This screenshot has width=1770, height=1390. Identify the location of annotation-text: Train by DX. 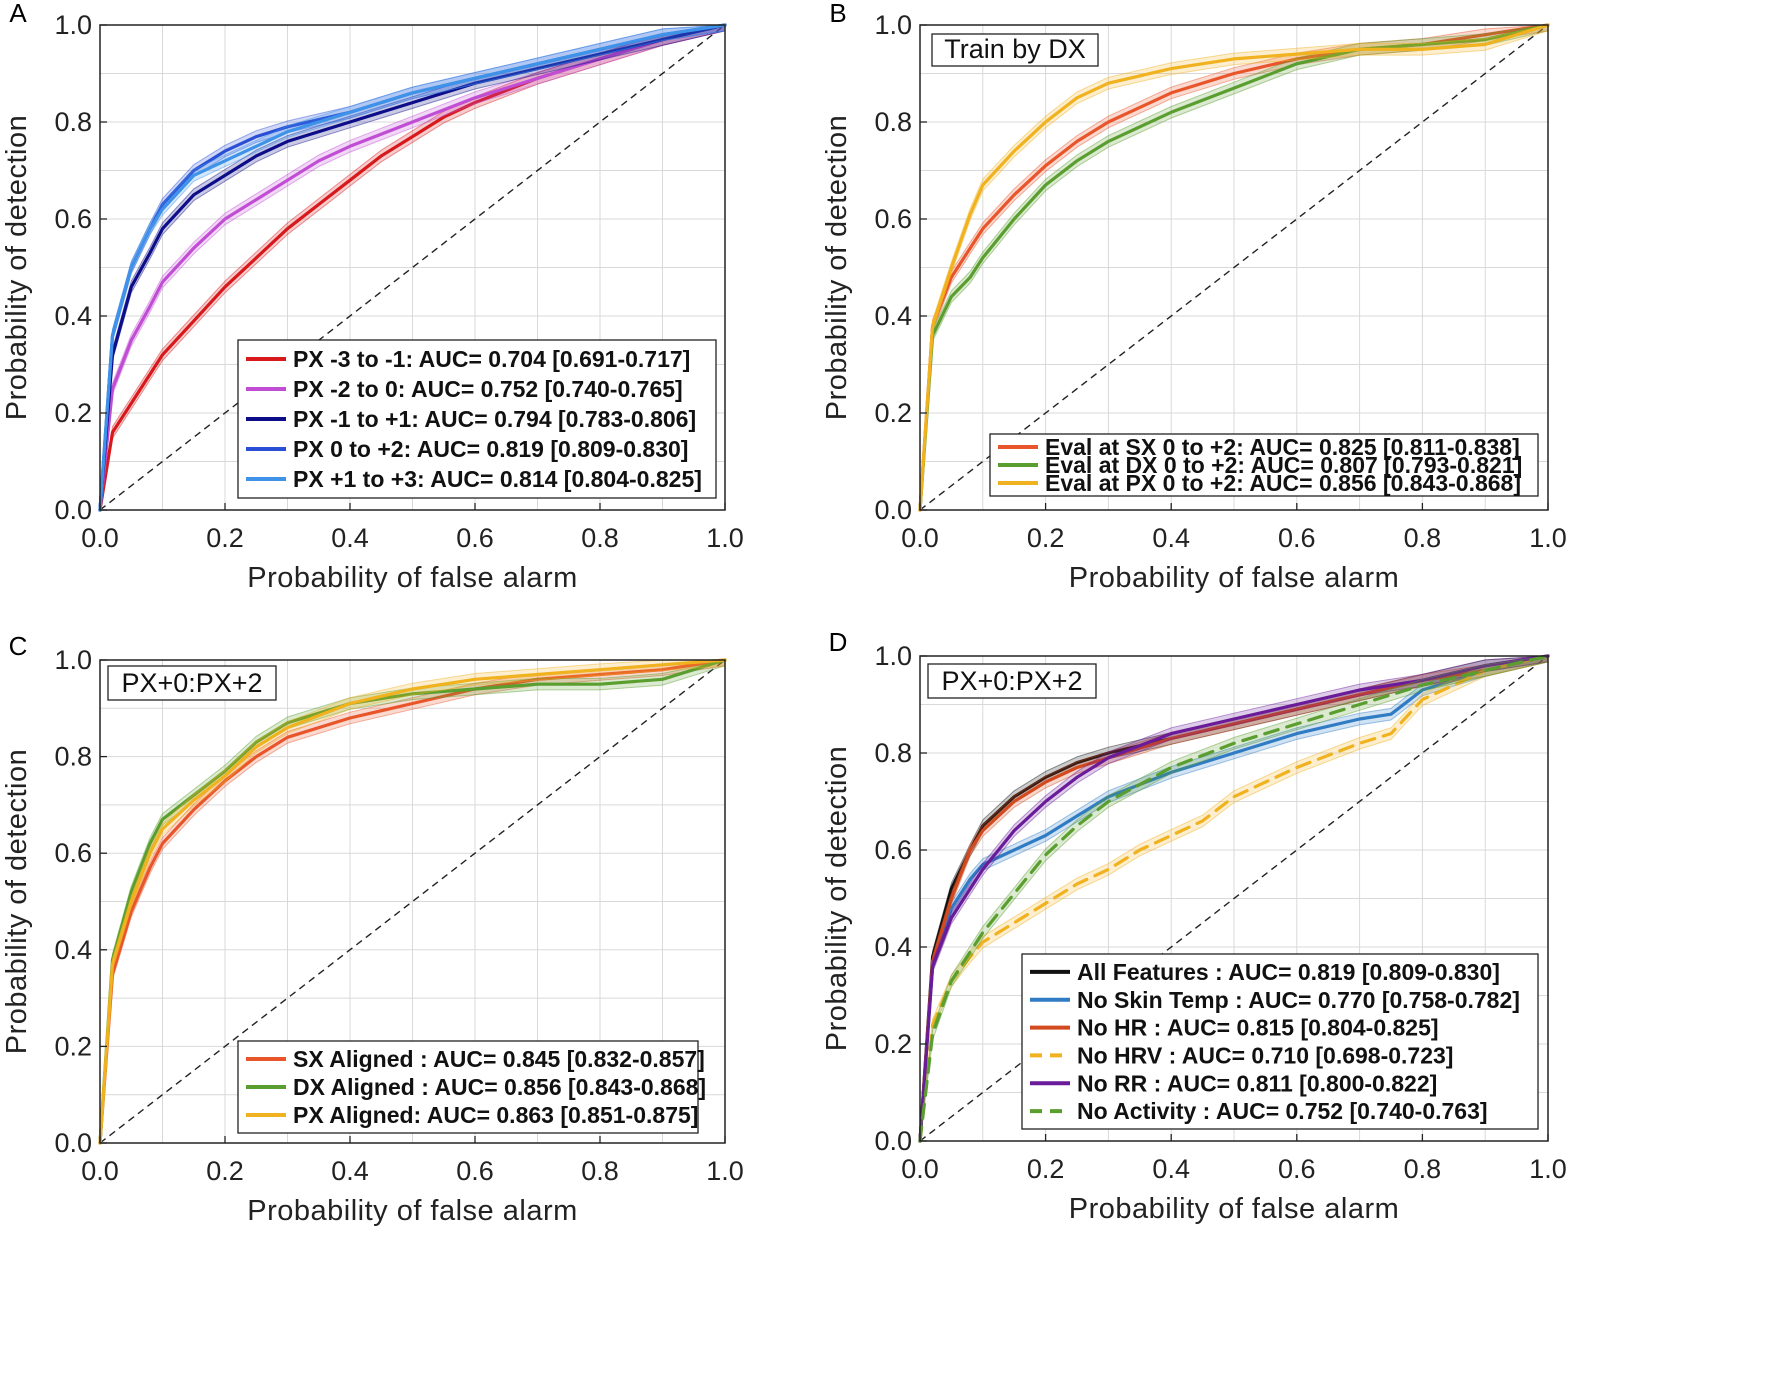
(1015, 49).